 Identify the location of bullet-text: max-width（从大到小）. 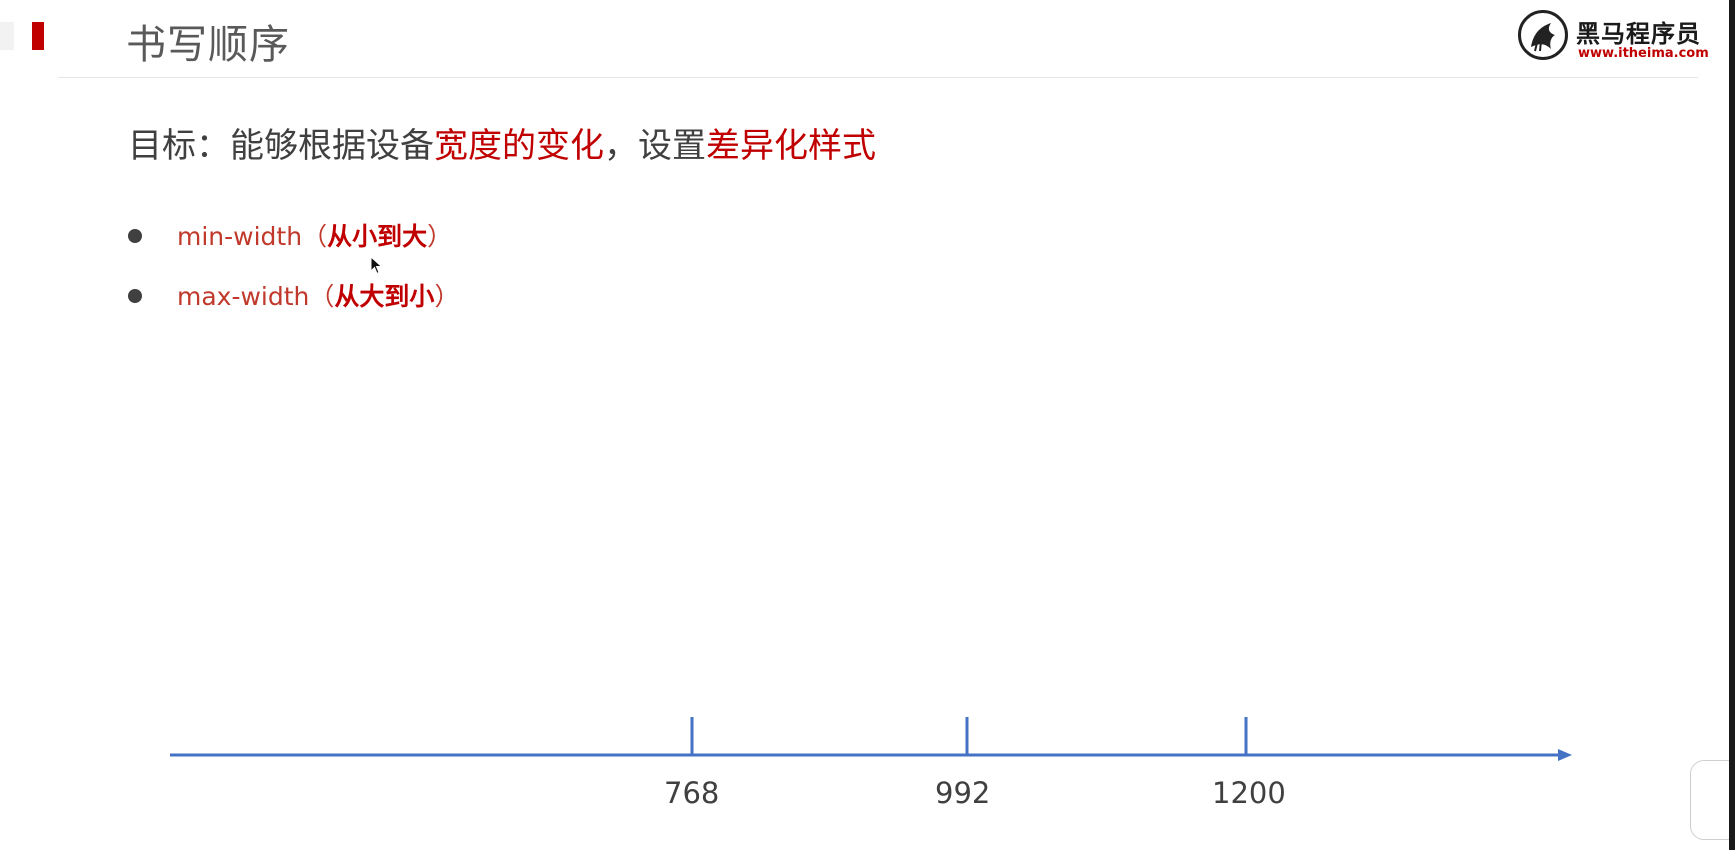
(318, 295).